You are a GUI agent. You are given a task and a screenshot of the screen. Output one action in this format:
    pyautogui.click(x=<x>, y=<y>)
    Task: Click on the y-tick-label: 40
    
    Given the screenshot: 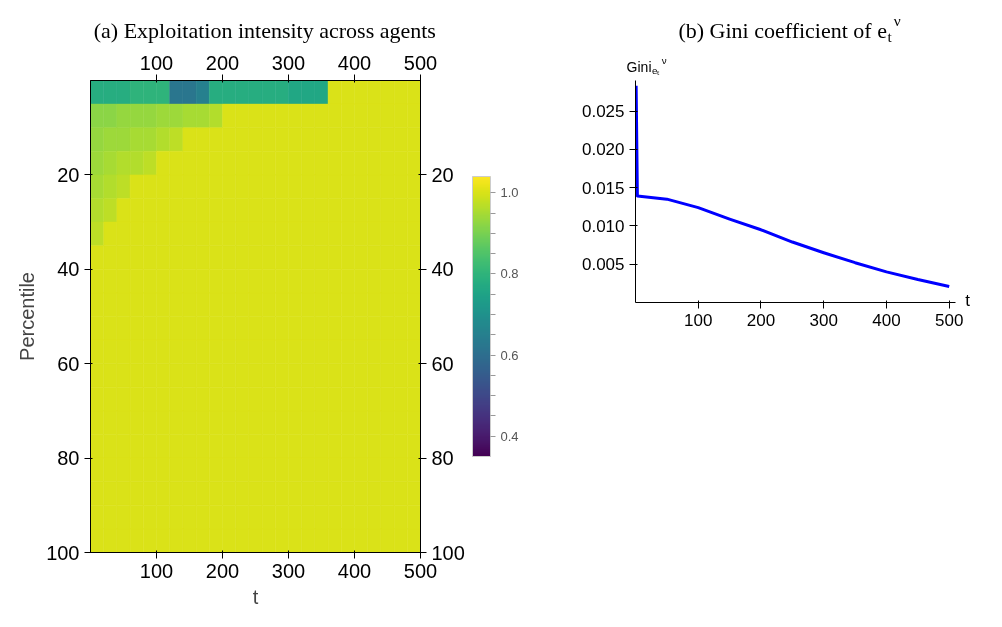 What is the action you would take?
    pyautogui.click(x=68, y=269)
    